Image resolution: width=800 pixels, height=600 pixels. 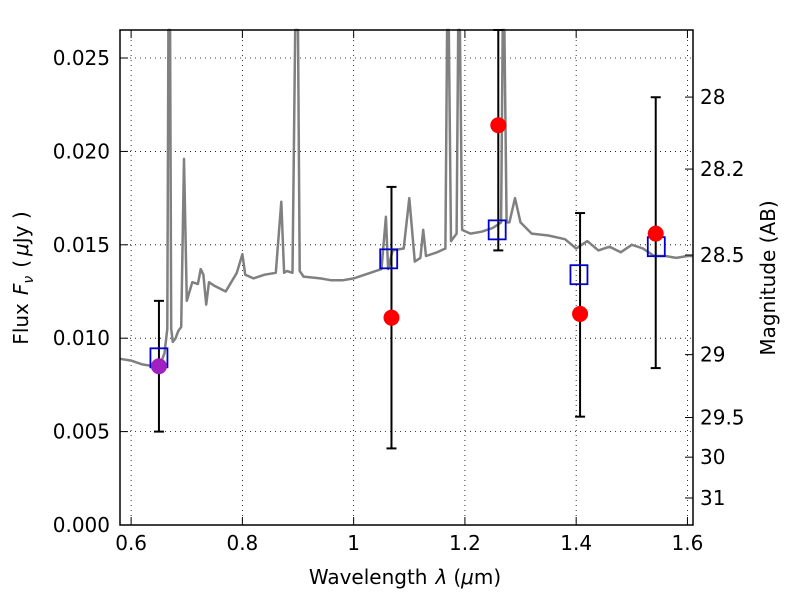 What do you see at coordinates (688, 543) in the screenshot?
I see `x-tick-label: 1.6` at bounding box center [688, 543].